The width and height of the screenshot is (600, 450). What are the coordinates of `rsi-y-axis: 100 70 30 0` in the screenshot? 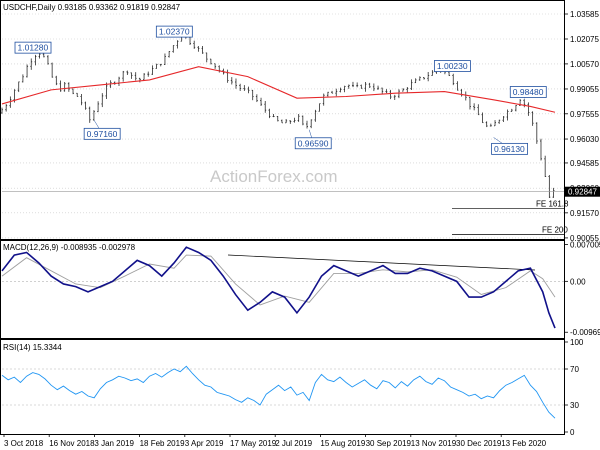 It's located at (574, 387).